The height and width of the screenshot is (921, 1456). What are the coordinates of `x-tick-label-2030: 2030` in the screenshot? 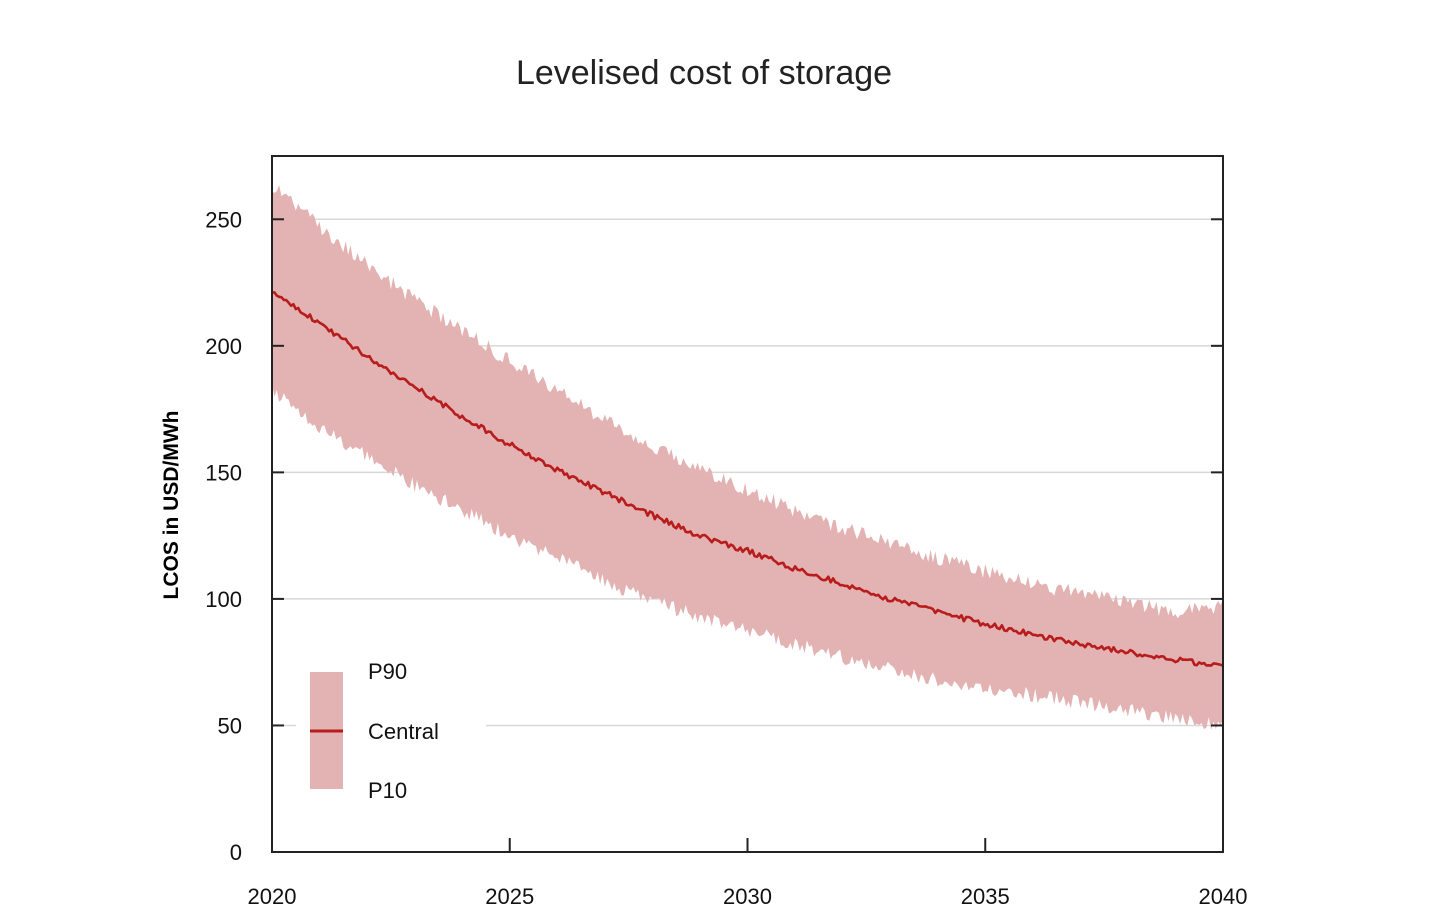 It's located at (747, 896).